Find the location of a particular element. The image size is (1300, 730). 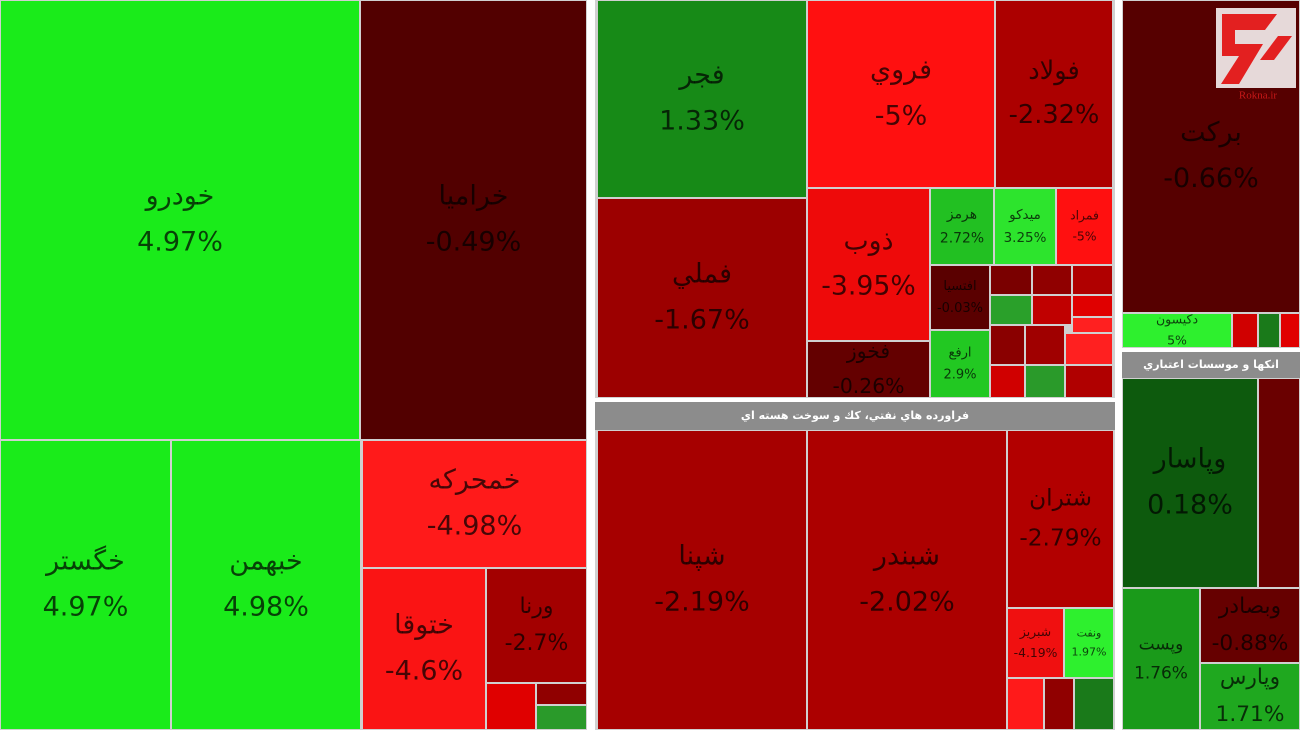

tile-name: وبصادر is located at coordinates (1249, 606).